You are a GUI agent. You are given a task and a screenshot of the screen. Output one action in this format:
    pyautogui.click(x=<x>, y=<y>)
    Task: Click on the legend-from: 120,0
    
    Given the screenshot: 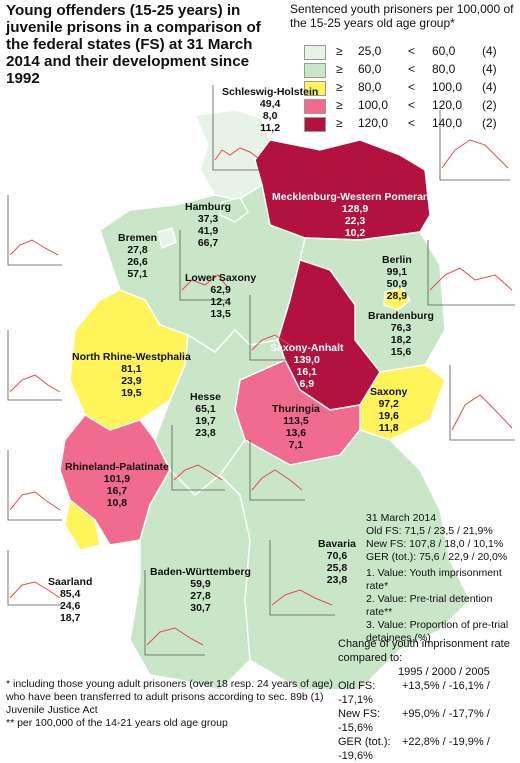 What is the action you would take?
    pyautogui.click(x=373, y=123)
    